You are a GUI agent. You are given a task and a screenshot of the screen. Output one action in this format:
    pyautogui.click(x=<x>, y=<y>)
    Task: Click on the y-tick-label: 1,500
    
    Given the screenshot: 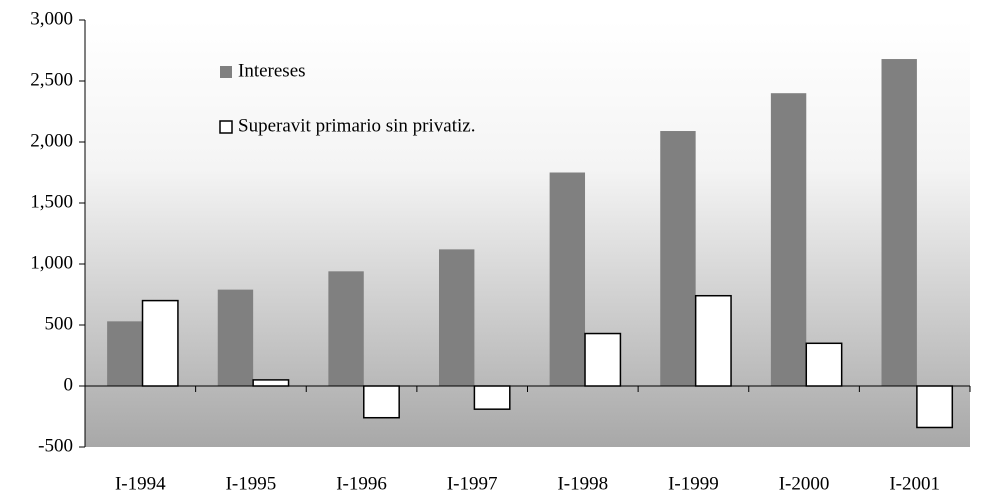 What is the action you would take?
    pyautogui.click(x=51, y=201)
    